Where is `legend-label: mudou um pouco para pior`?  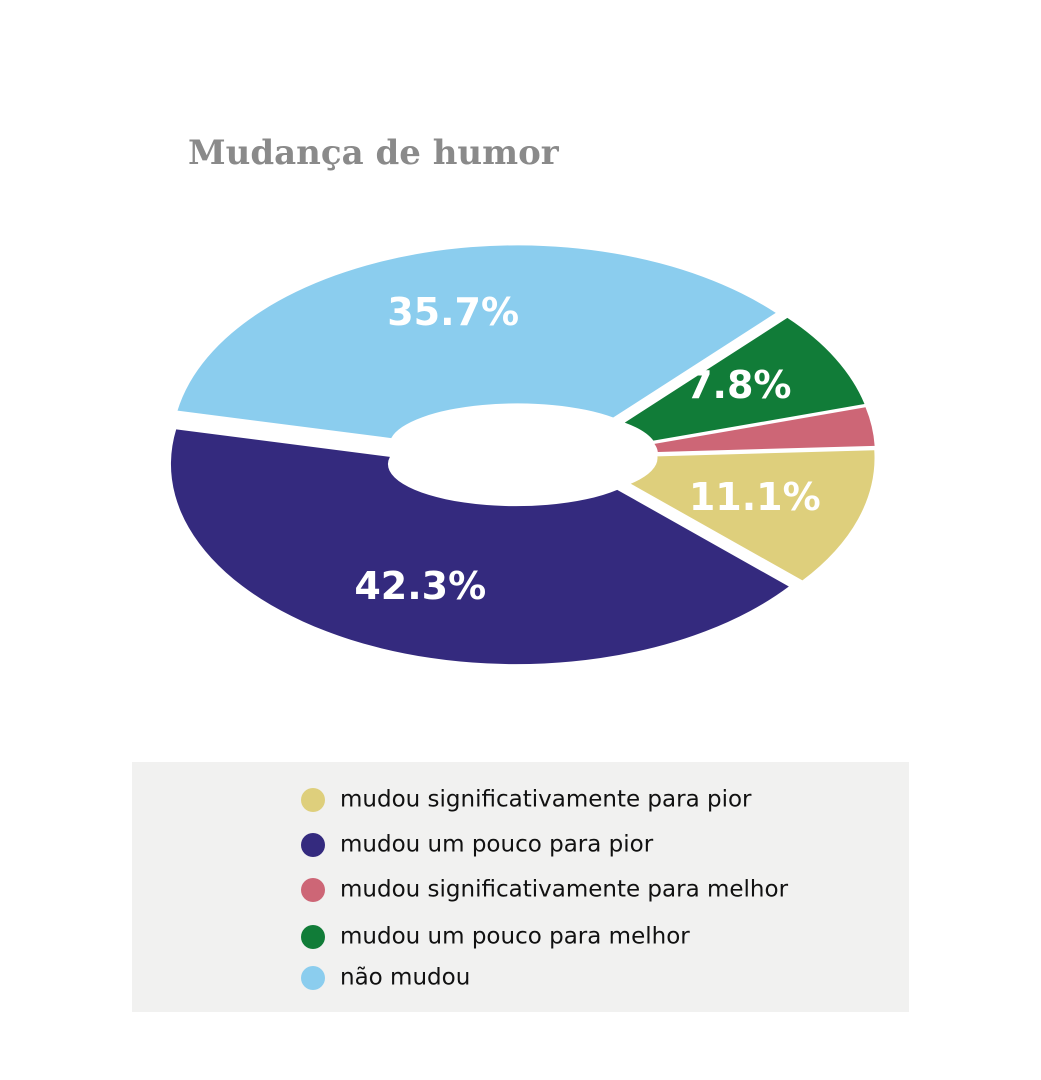 legend-label: mudou um pouco para pior is located at coordinates (497, 845).